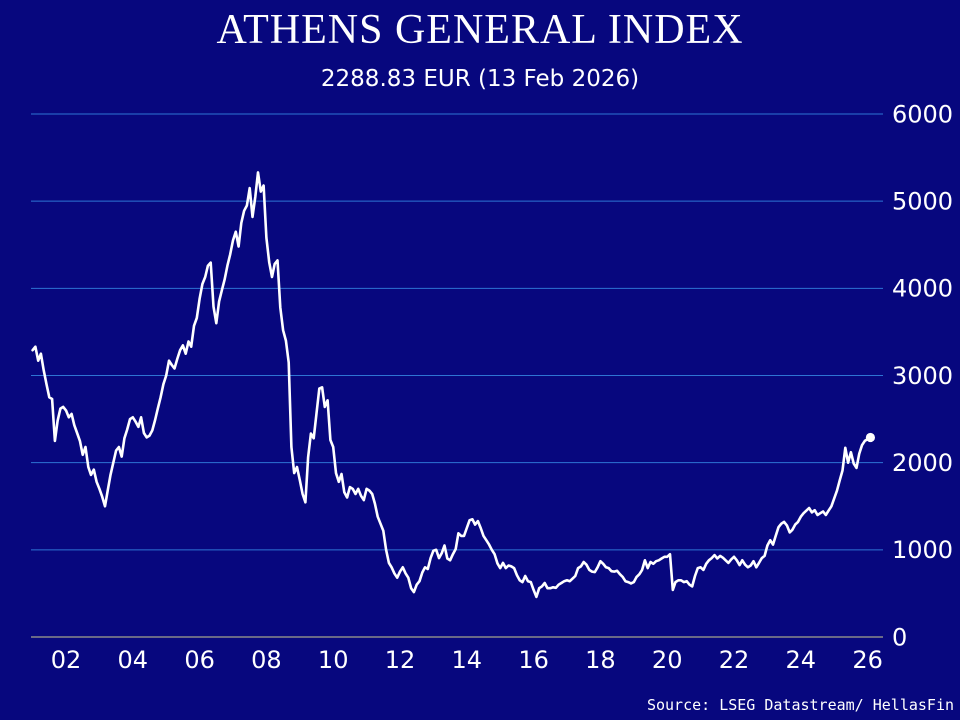 Image resolution: width=960 pixels, height=720 pixels. What do you see at coordinates (870, 437) in the screenshot?
I see `latest-value-marker` at bounding box center [870, 437].